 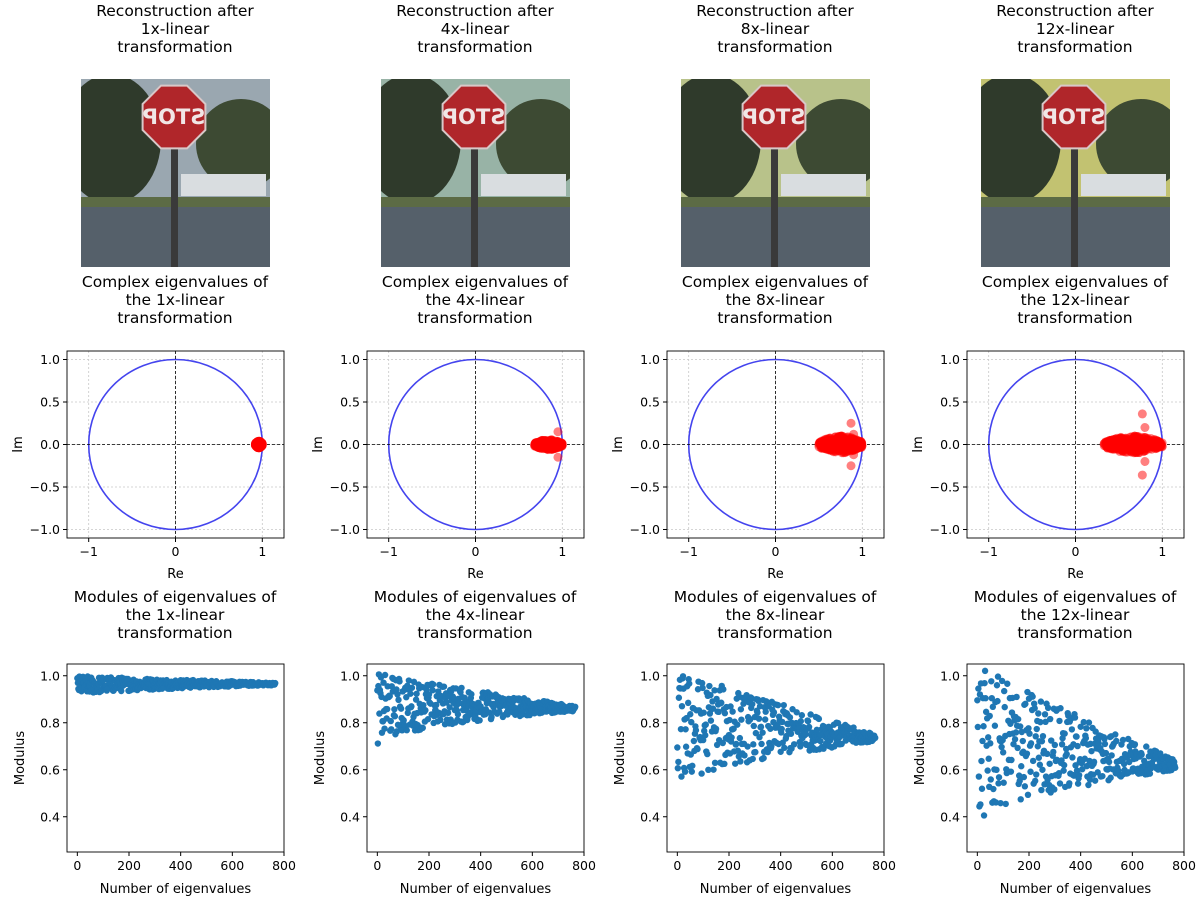 I want to click on eigen-points, so click(x=1133, y=444).